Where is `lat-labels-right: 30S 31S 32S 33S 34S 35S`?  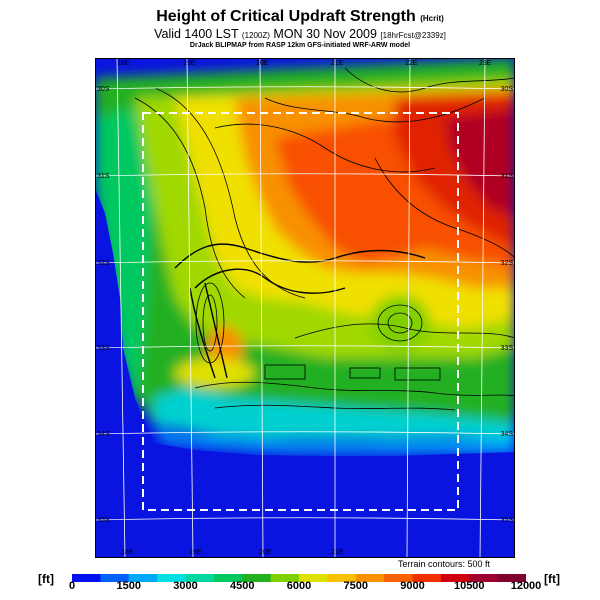 lat-labels-right: 30S 31S 32S 33S 34S 35S is located at coordinates (507, 305).